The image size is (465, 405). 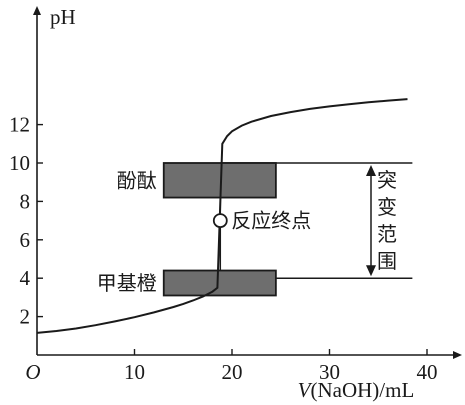 I want to click on y-ticks: 2 4 6 8 10 12, so click(x=26, y=221).